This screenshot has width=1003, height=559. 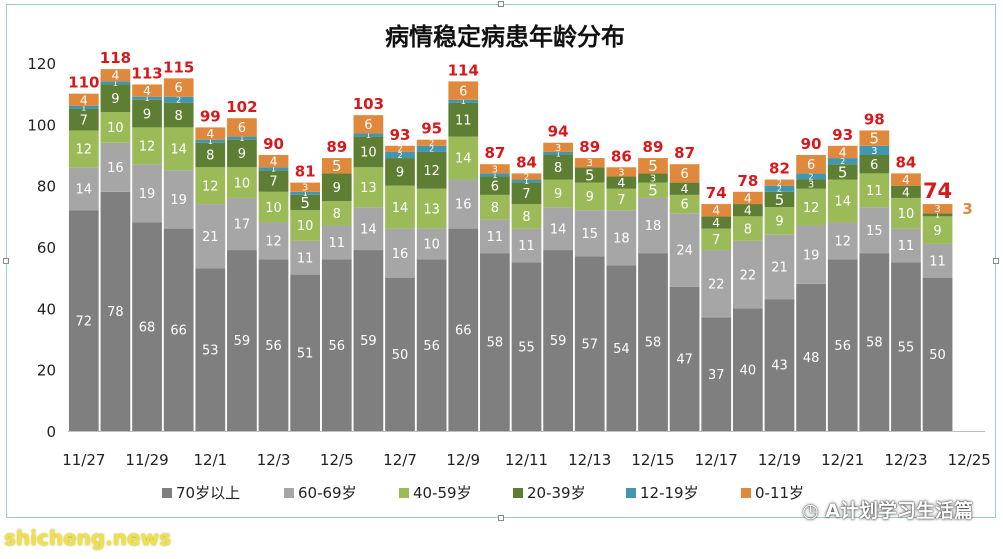 What do you see at coordinates (210, 460) in the screenshot?
I see `x-tick-label: 12/1` at bounding box center [210, 460].